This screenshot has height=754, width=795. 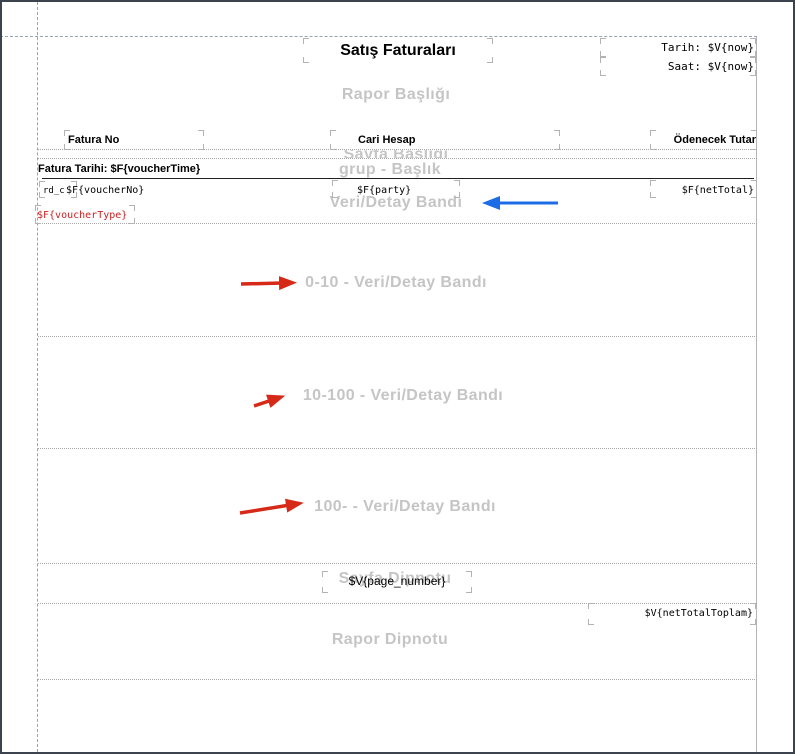 What do you see at coordinates (396, 202) in the screenshot?
I see `band-label-detail: Veri/Detay Bandı` at bounding box center [396, 202].